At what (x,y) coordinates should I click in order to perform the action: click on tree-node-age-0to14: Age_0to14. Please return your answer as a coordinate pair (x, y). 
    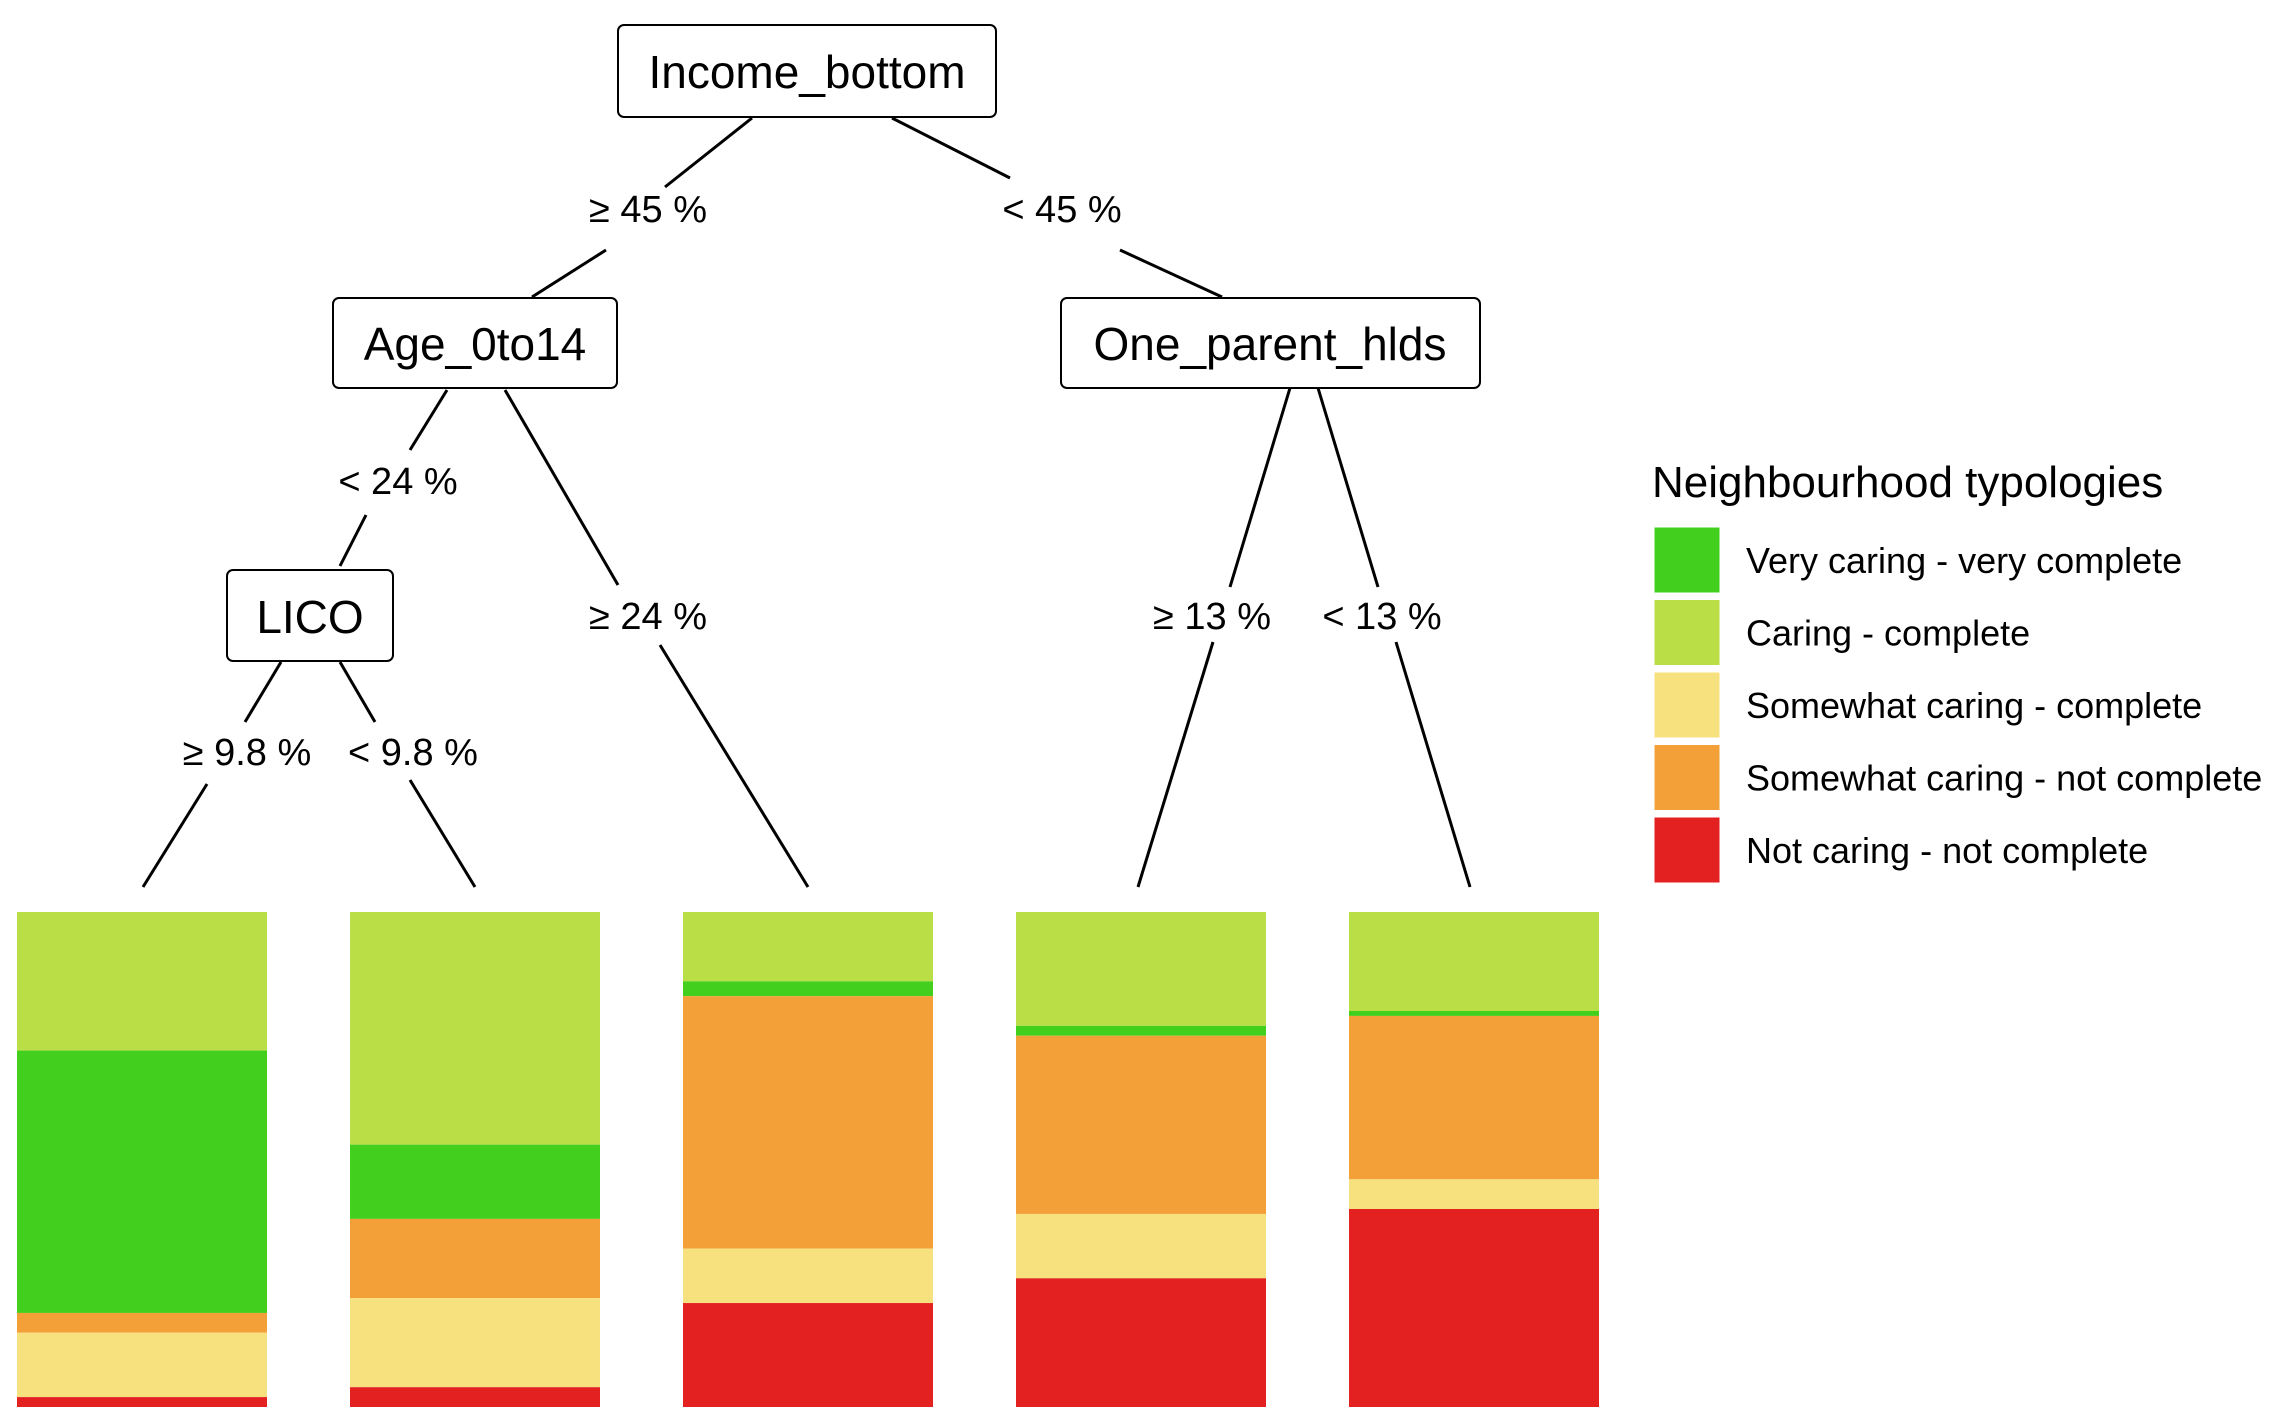
    Looking at the image, I should click on (475, 343).